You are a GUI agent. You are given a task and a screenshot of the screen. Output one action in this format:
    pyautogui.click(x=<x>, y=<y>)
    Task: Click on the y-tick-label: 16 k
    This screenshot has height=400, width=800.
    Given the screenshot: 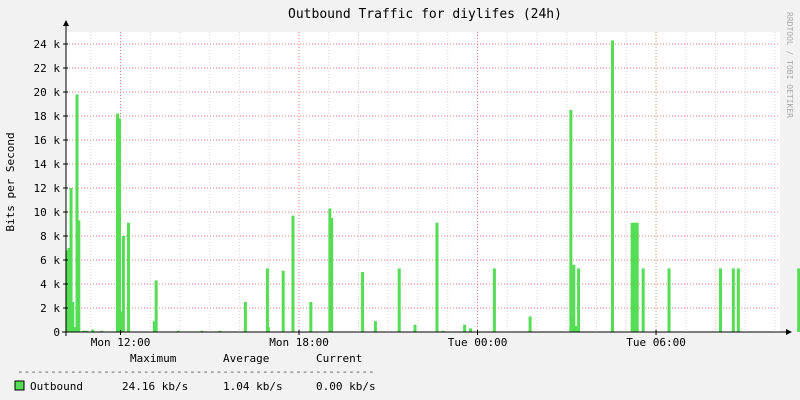 What is the action you would take?
    pyautogui.click(x=47, y=140)
    